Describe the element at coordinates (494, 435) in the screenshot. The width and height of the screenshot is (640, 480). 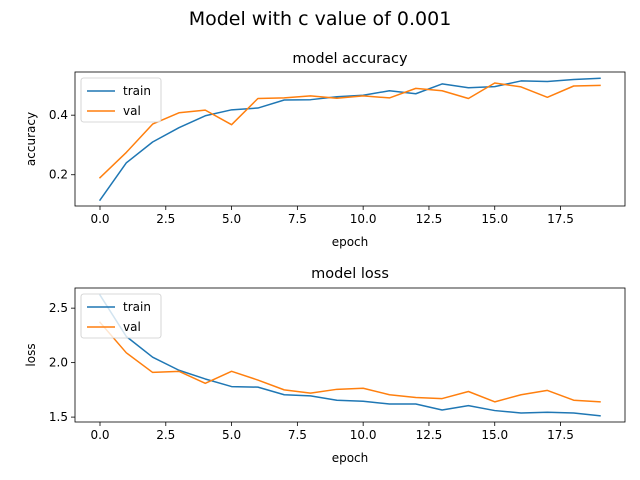
I see `loss-x-tick-label: 15.0` at that location.